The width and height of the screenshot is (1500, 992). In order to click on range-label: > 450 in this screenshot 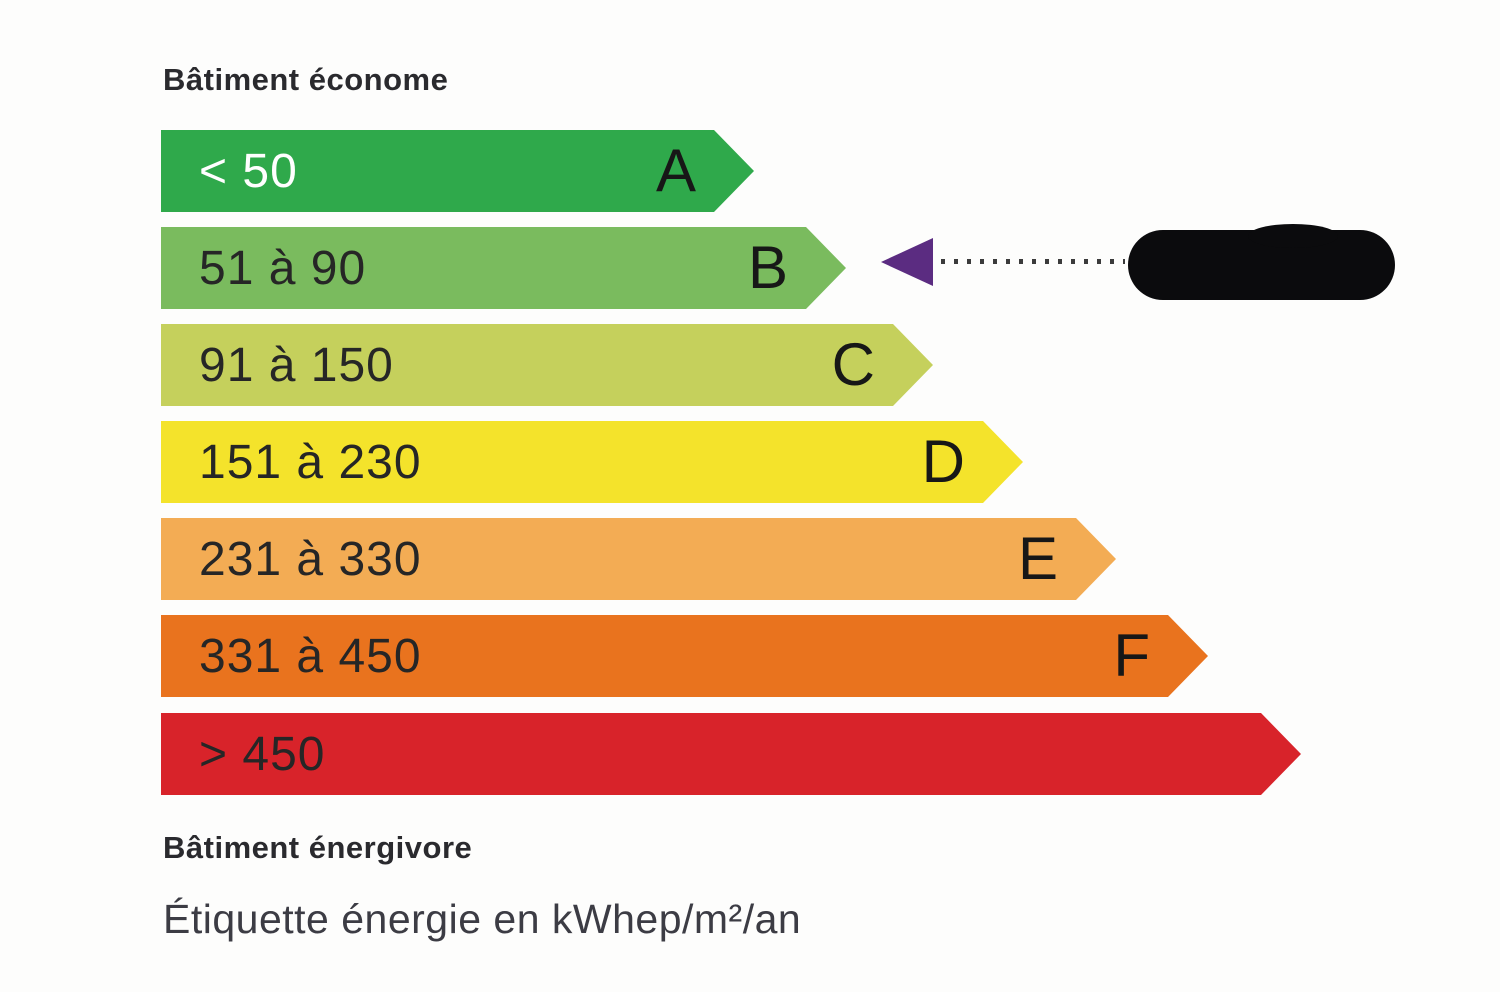, I will do `click(262, 754)`.